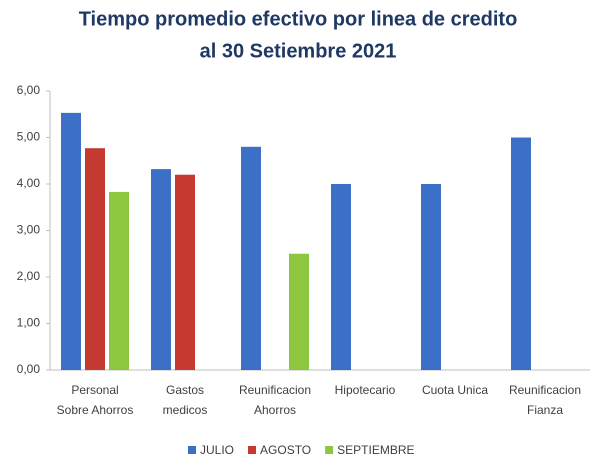 This screenshot has width=590, height=459. I want to click on x-tick-label: Fianza, so click(545, 410).